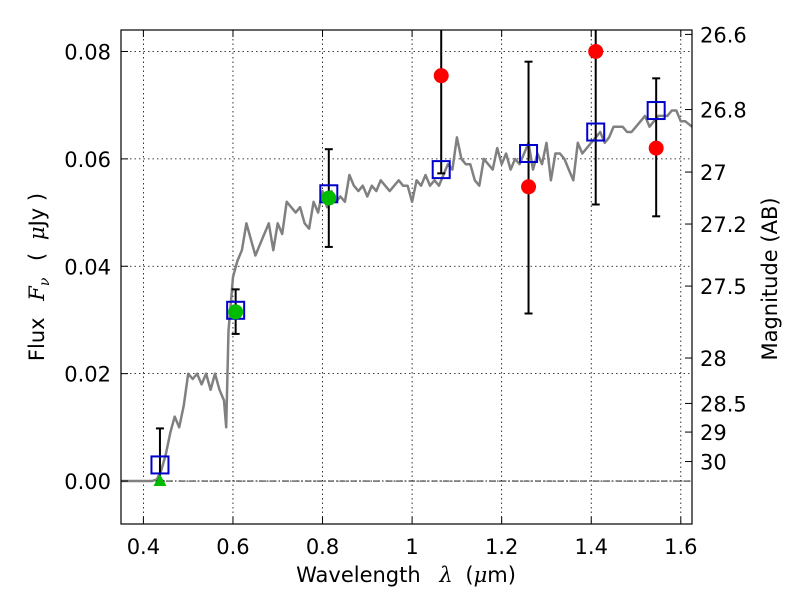  Describe the element at coordinates (770, 278) in the screenshot. I see `secondary-y-axis-title: Magnitude (AB)` at that location.